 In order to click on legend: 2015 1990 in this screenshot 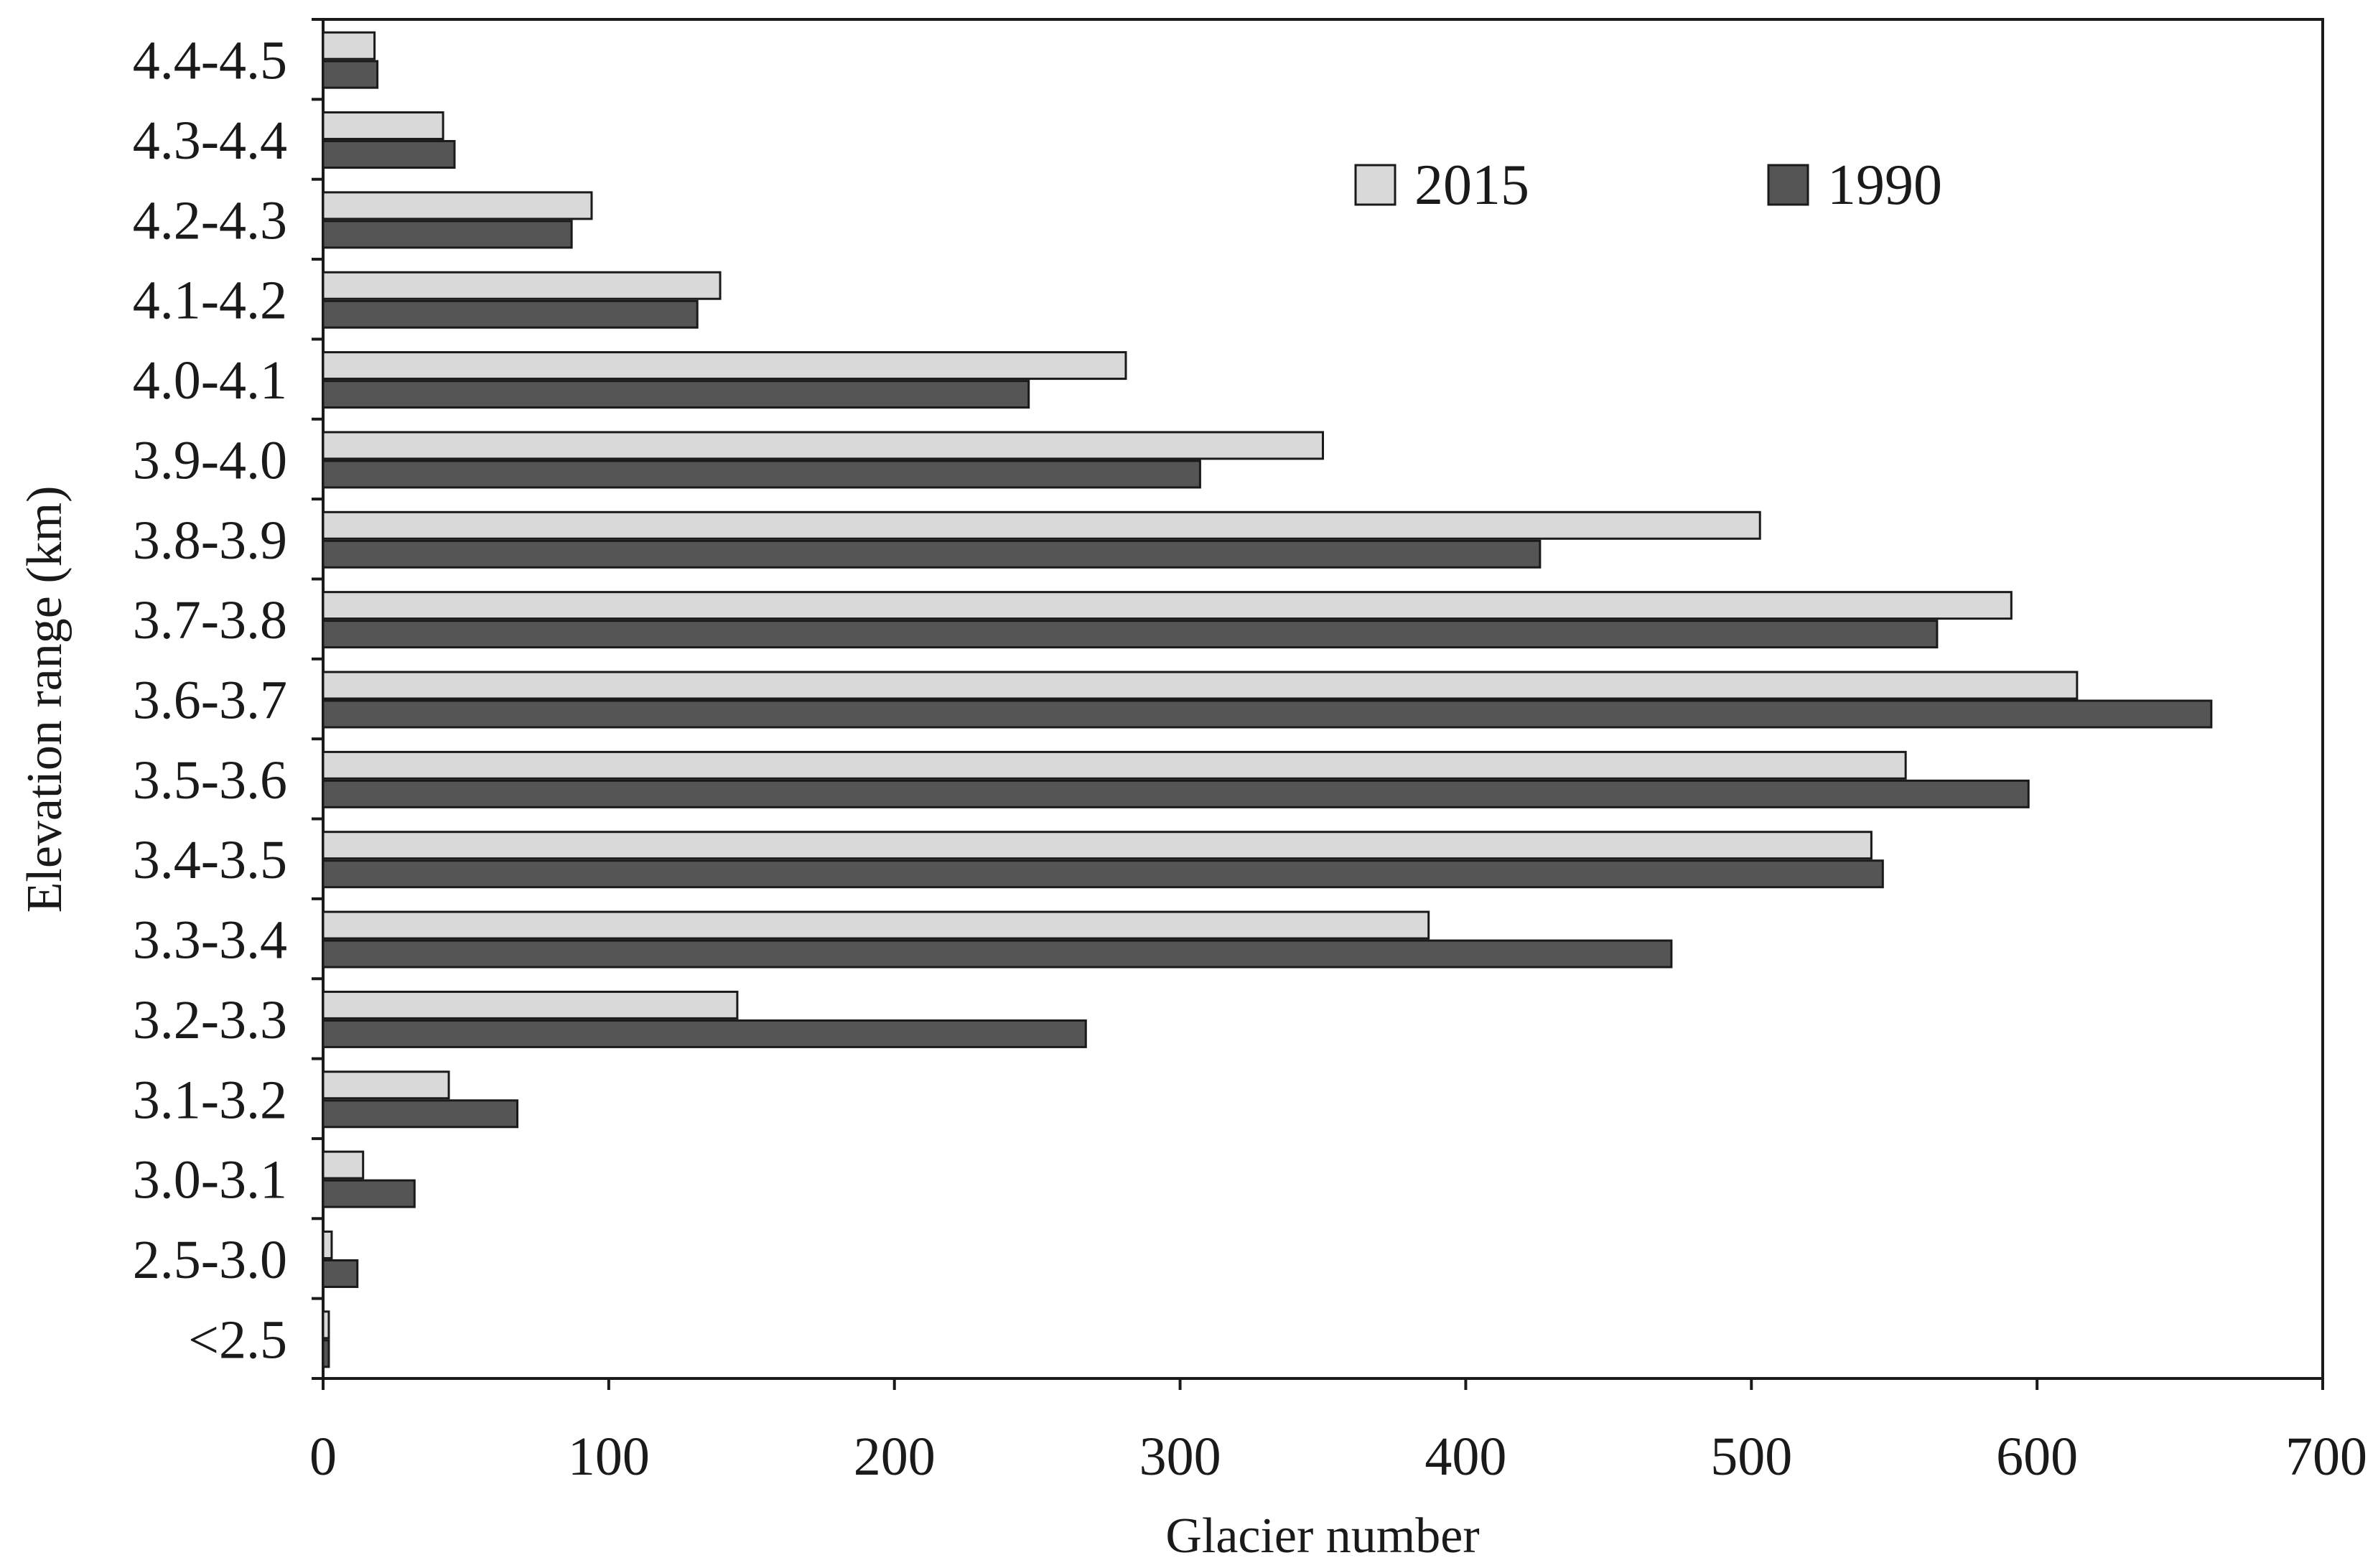, I will do `click(1648, 185)`.